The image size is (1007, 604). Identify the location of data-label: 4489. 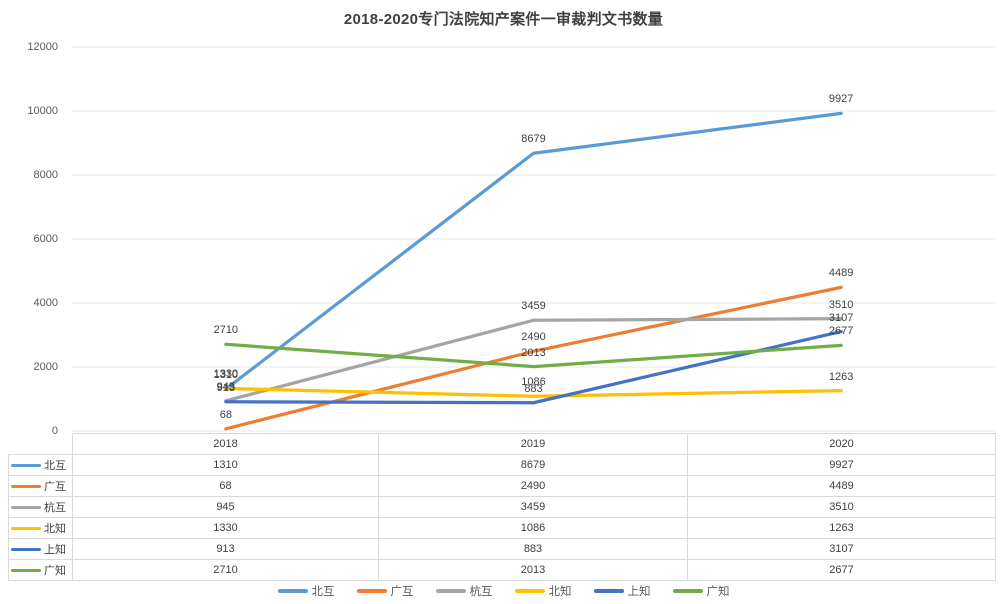
(841, 273).